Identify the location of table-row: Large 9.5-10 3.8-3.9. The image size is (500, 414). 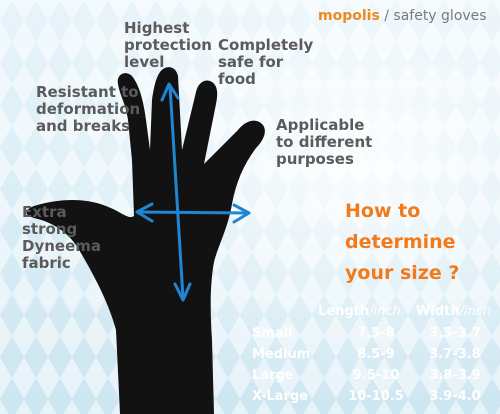
(374, 377).